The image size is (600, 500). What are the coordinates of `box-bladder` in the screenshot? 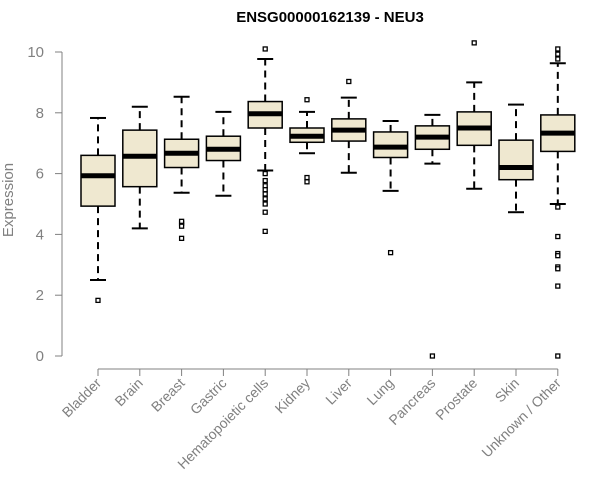 It's located at (98, 210).